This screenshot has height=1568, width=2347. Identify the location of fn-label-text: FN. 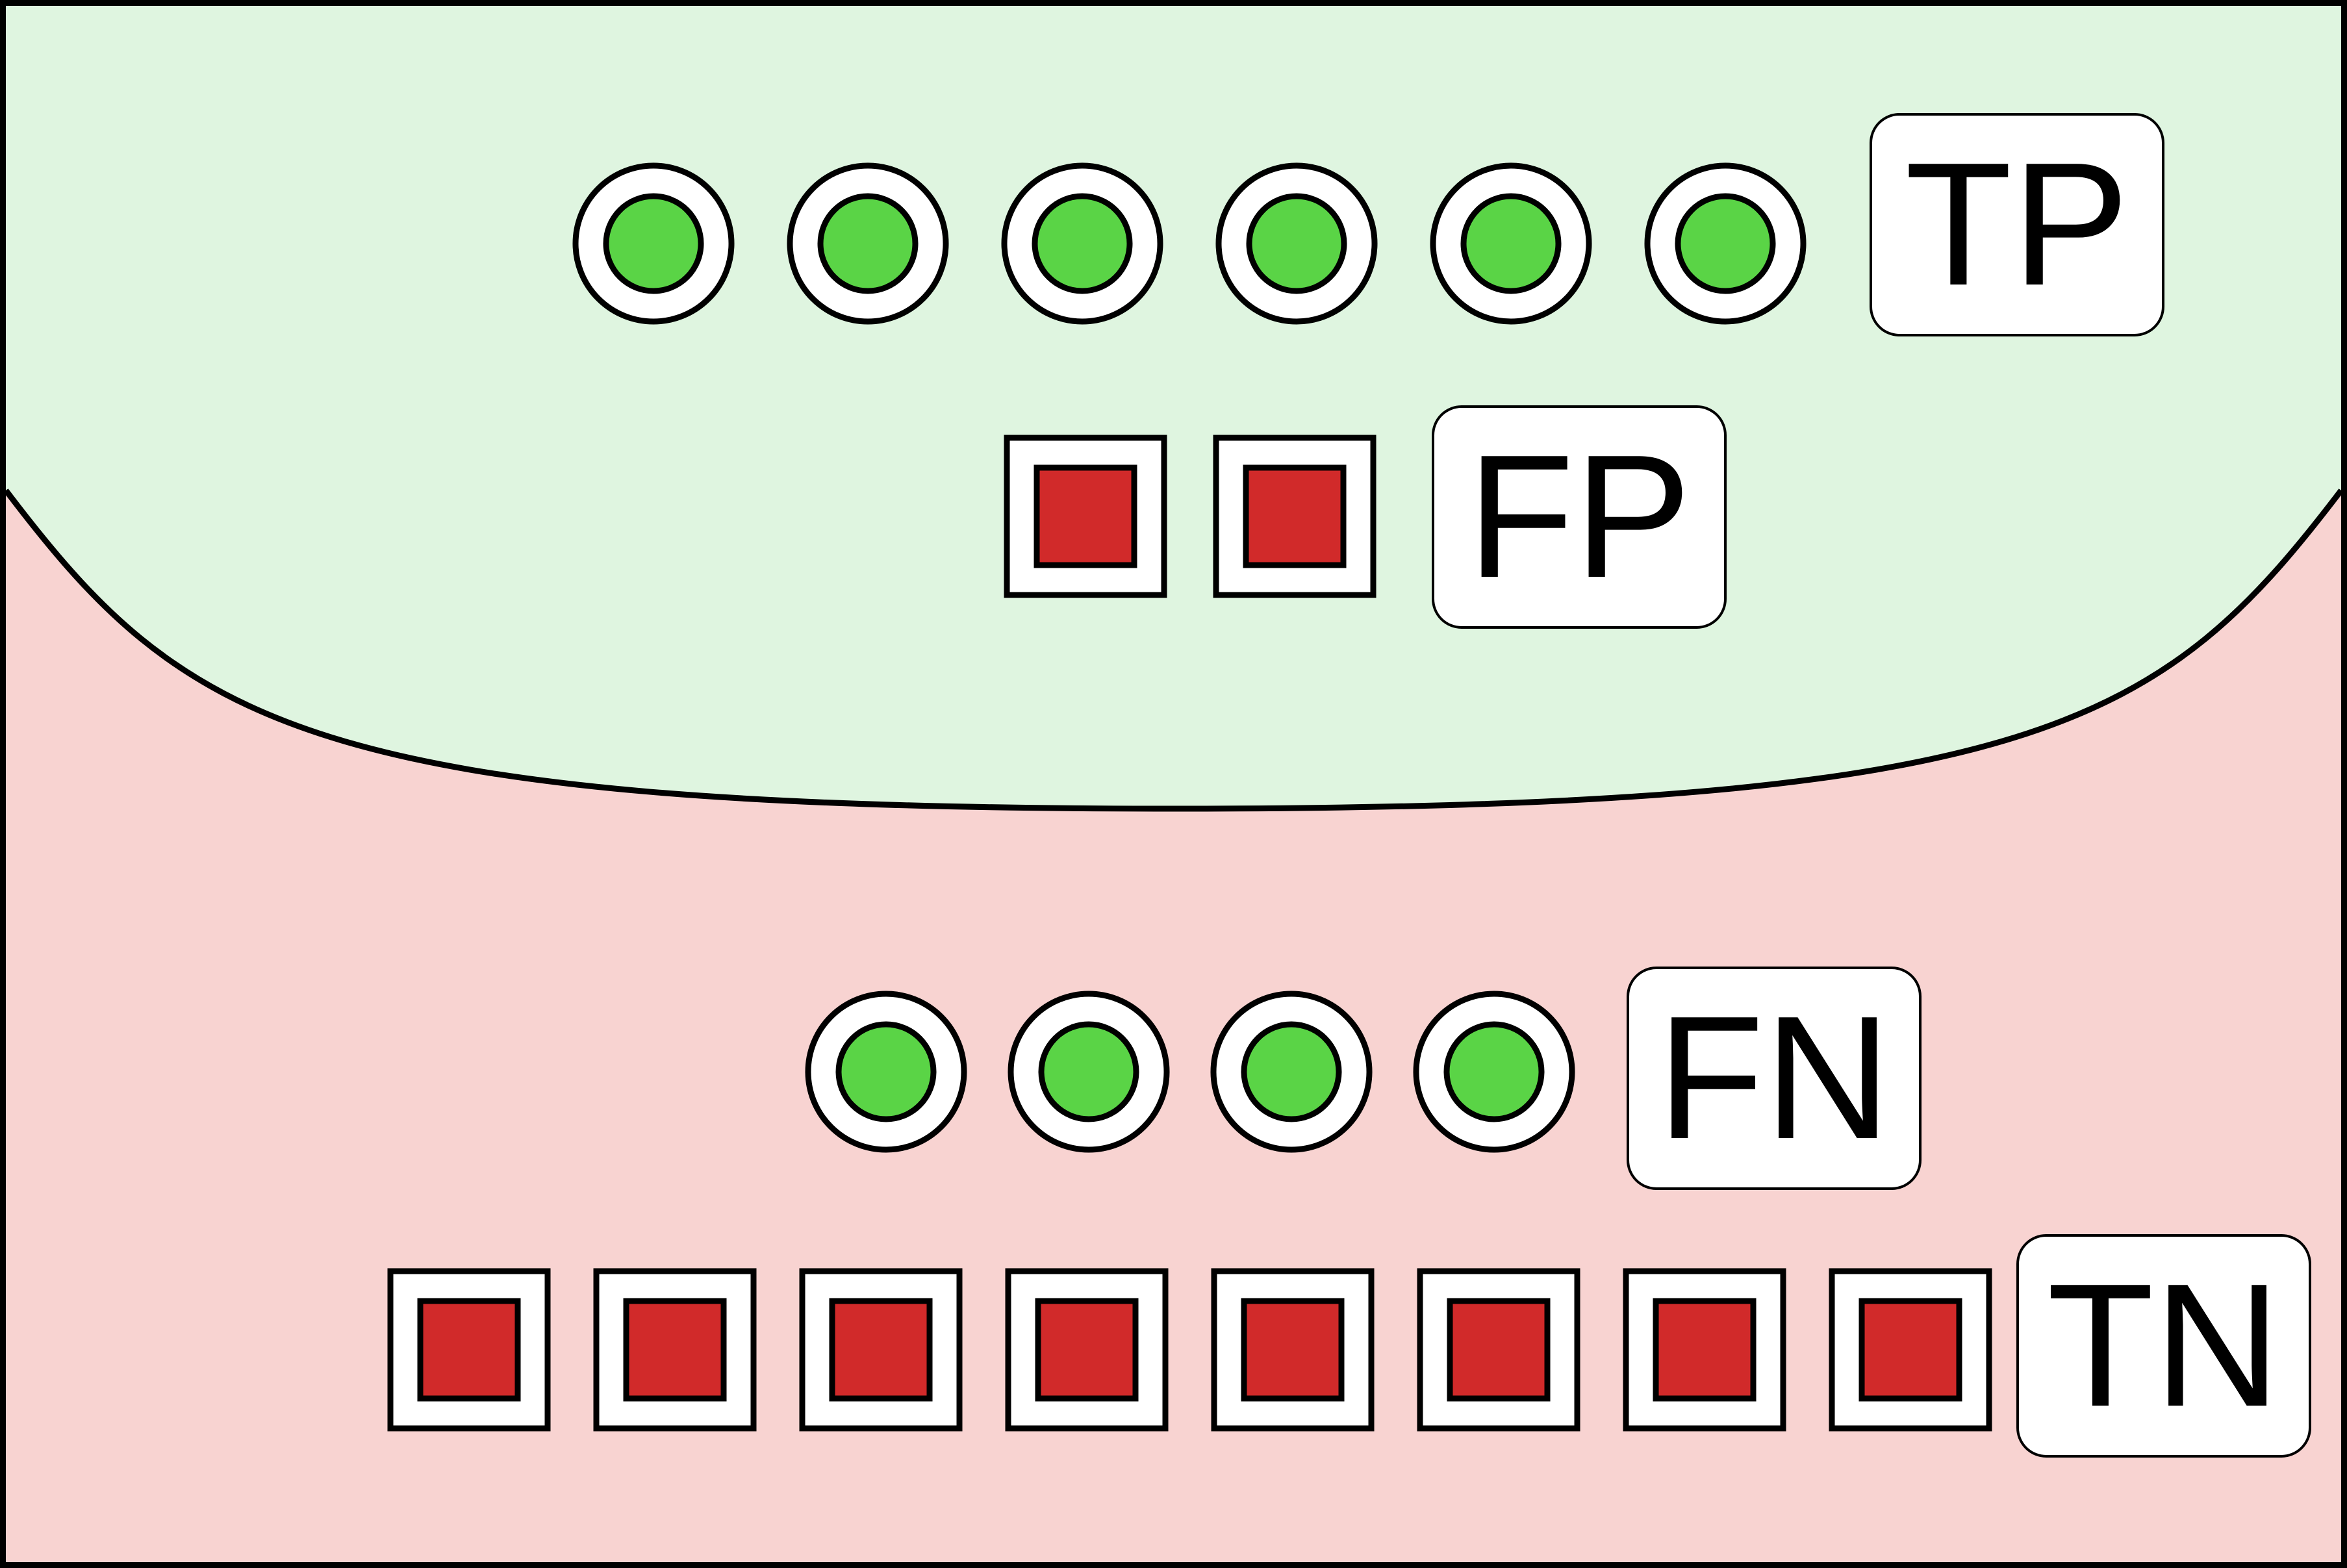
(1774, 1078).